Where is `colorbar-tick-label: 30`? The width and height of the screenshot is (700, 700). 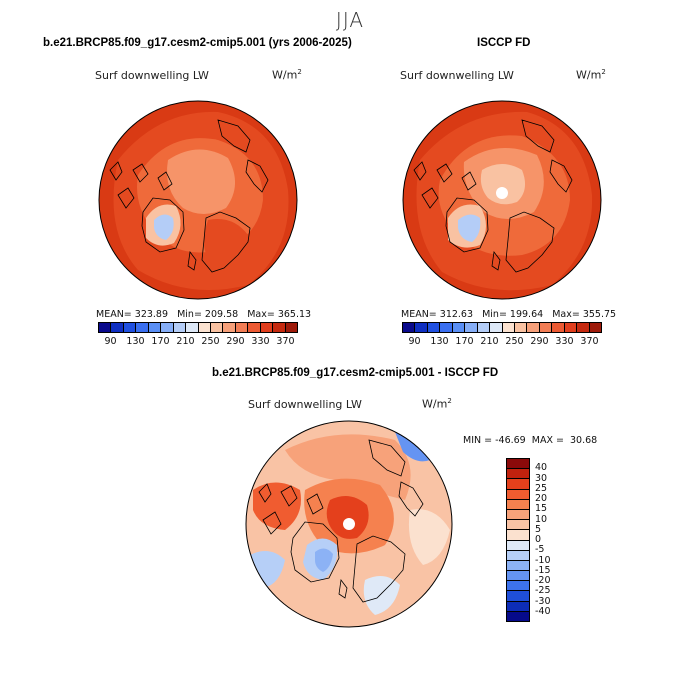
colorbar-tick-label: 30 is located at coordinates (541, 478).